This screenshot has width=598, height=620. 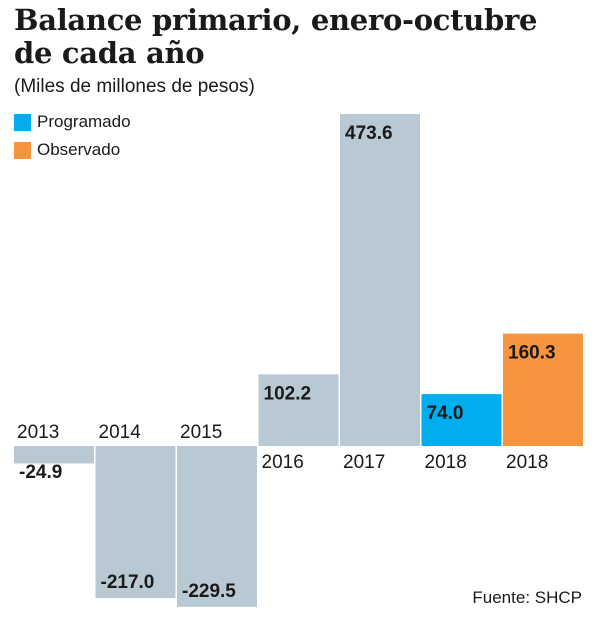 I want to click on value-label-3: 102.2, so click(x=288, y=393).